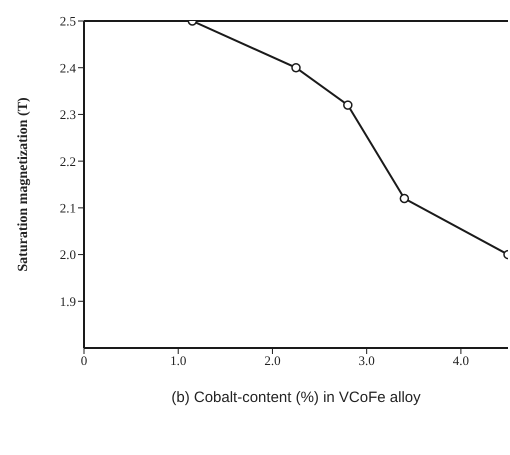  What do you see at coordinates (68, 114) in the screenshot?
I see `y-tick-label: 2.3` at bounding box center [68, 114].